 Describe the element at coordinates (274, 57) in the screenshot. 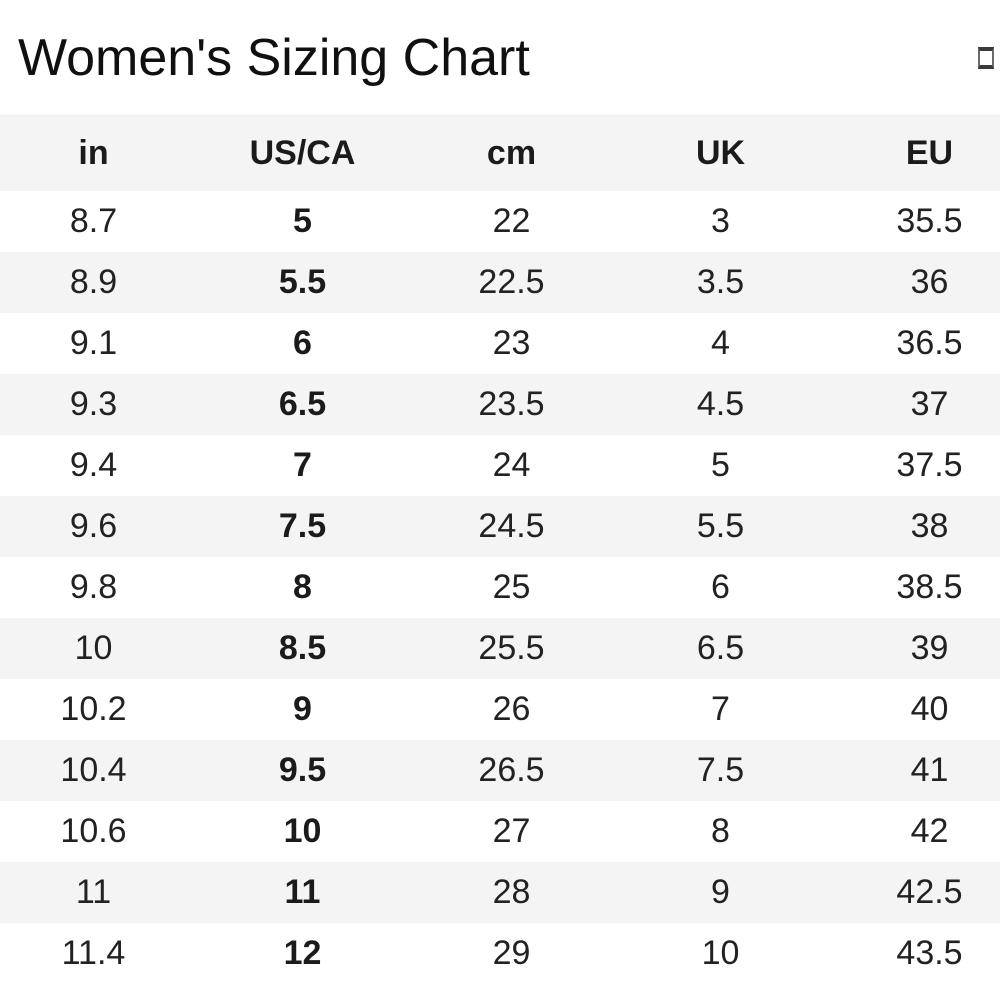

I see `page-title: Women's Sizing Chart` at that location.